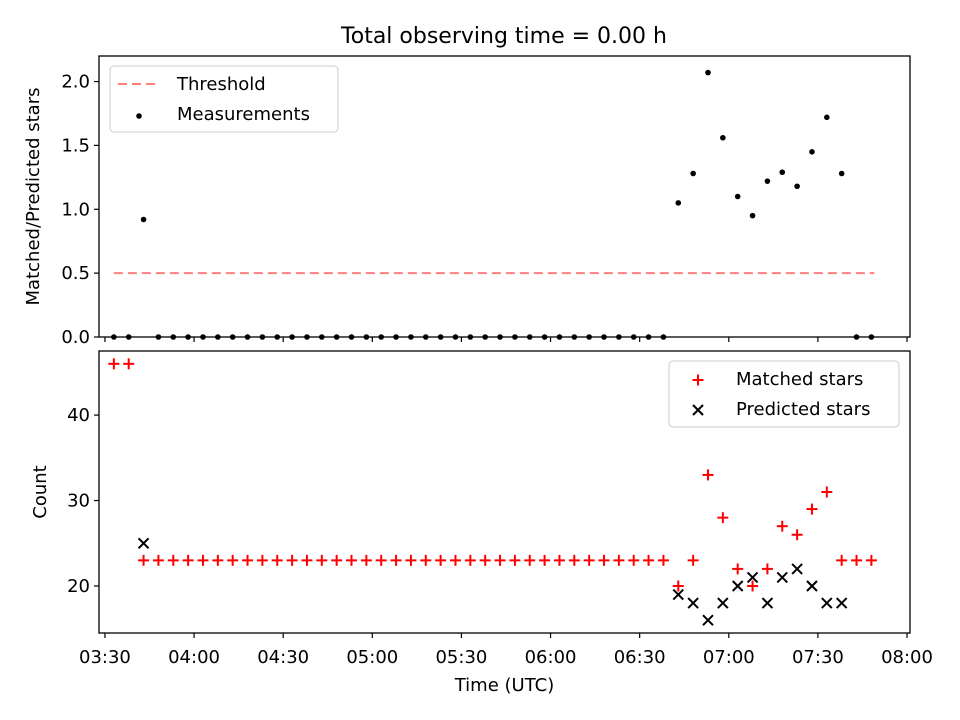 The width and height of the screenshot is (960, 720). Describe the element at coordinates (784, 394) in the screenshot. I see `bottom-legend: Matched stars Predicted stars` at that location.